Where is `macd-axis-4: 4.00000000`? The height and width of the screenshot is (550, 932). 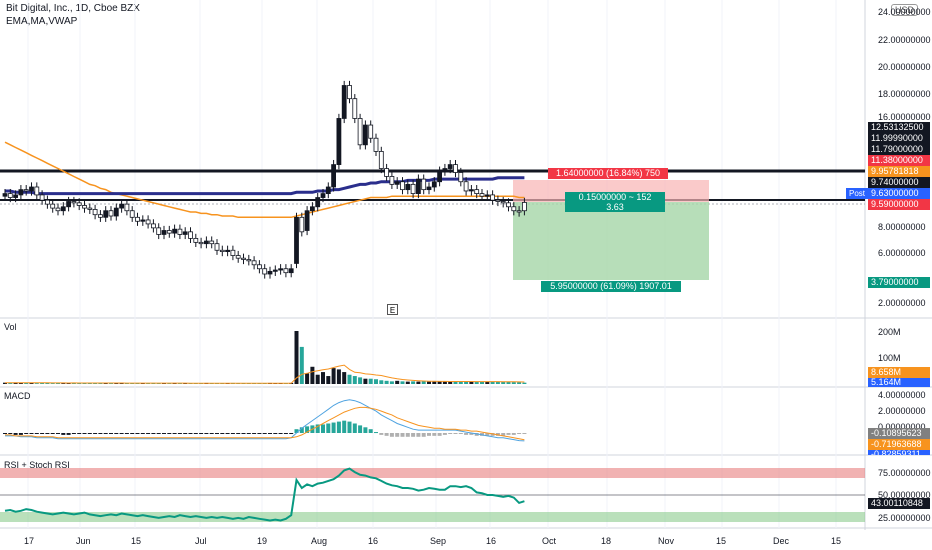
macd-axis-4: 4.00000000 is located at coordinates (902, 395).